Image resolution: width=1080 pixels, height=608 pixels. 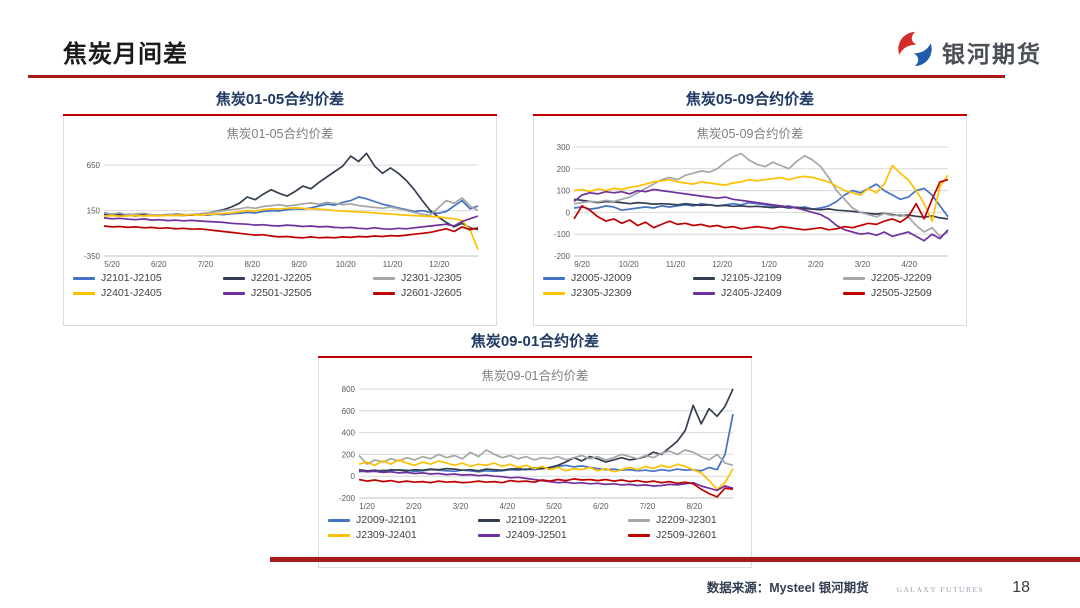 What do you see at coordinates (751, 293) in the screenshot?
I see `legend-label: J2405-J2409` at bounding box center [751, 293].